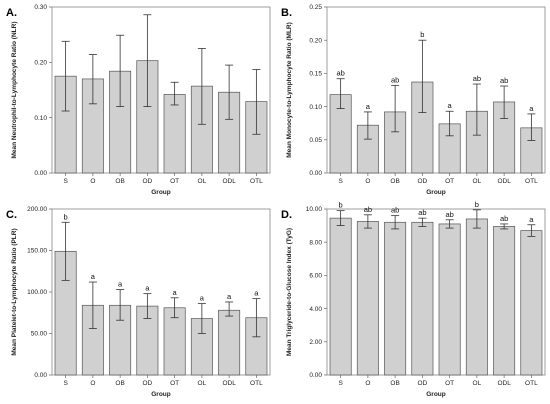 Image resolution: width=550 pixels, height=404 pixels. What do you see at coordinates (315, 309) in the screenshot?
I see `y-tick-label: 4.00` at bounding box center [315, 309].